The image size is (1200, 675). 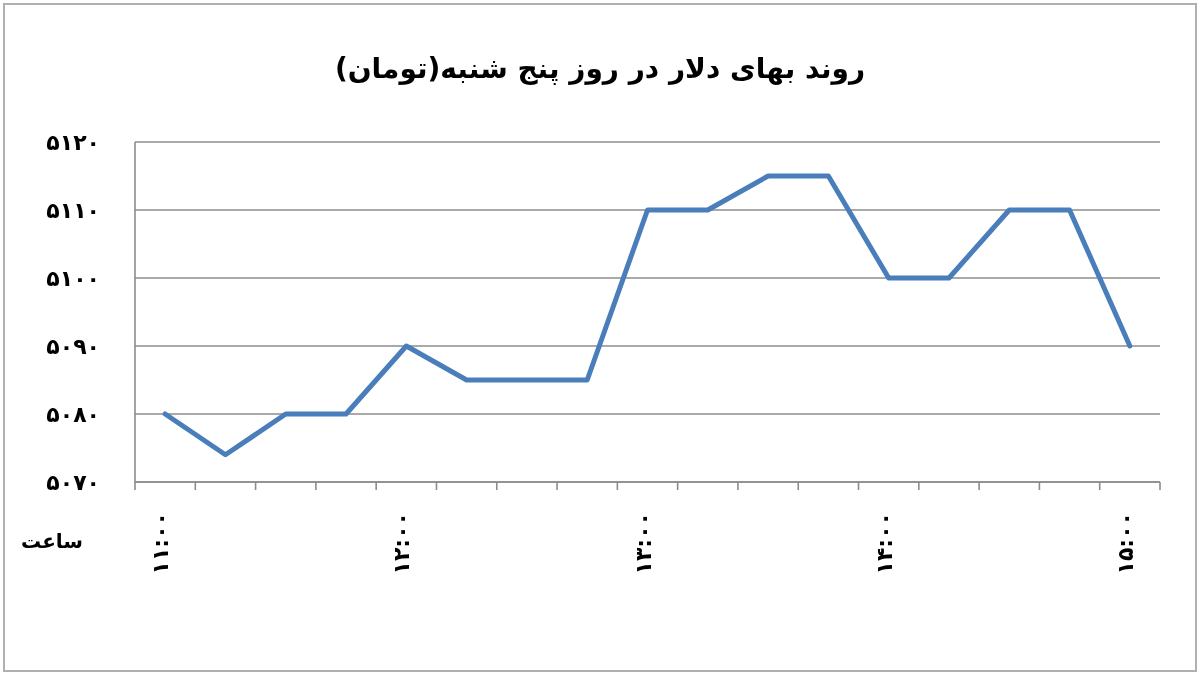 What do you see at coordinates (73, 278) in the screenshot?
I see `y-tick-label: ۵۱۰۰` at bounding box center [73, 278].